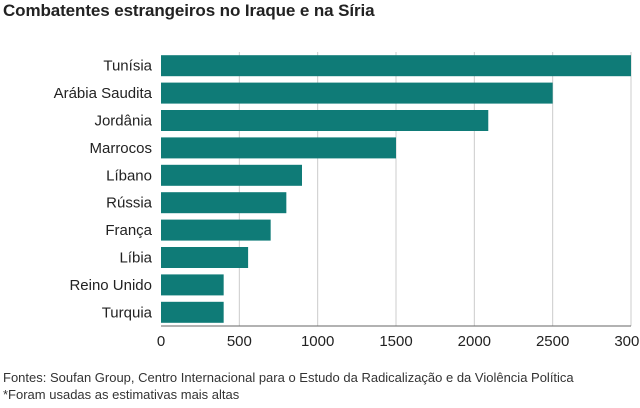 The image size is (640, 408). What do you see at coordinates (474, 341) in the screenshot?
I see `x-tick-label: 2000` at bounding box center [474, 341].